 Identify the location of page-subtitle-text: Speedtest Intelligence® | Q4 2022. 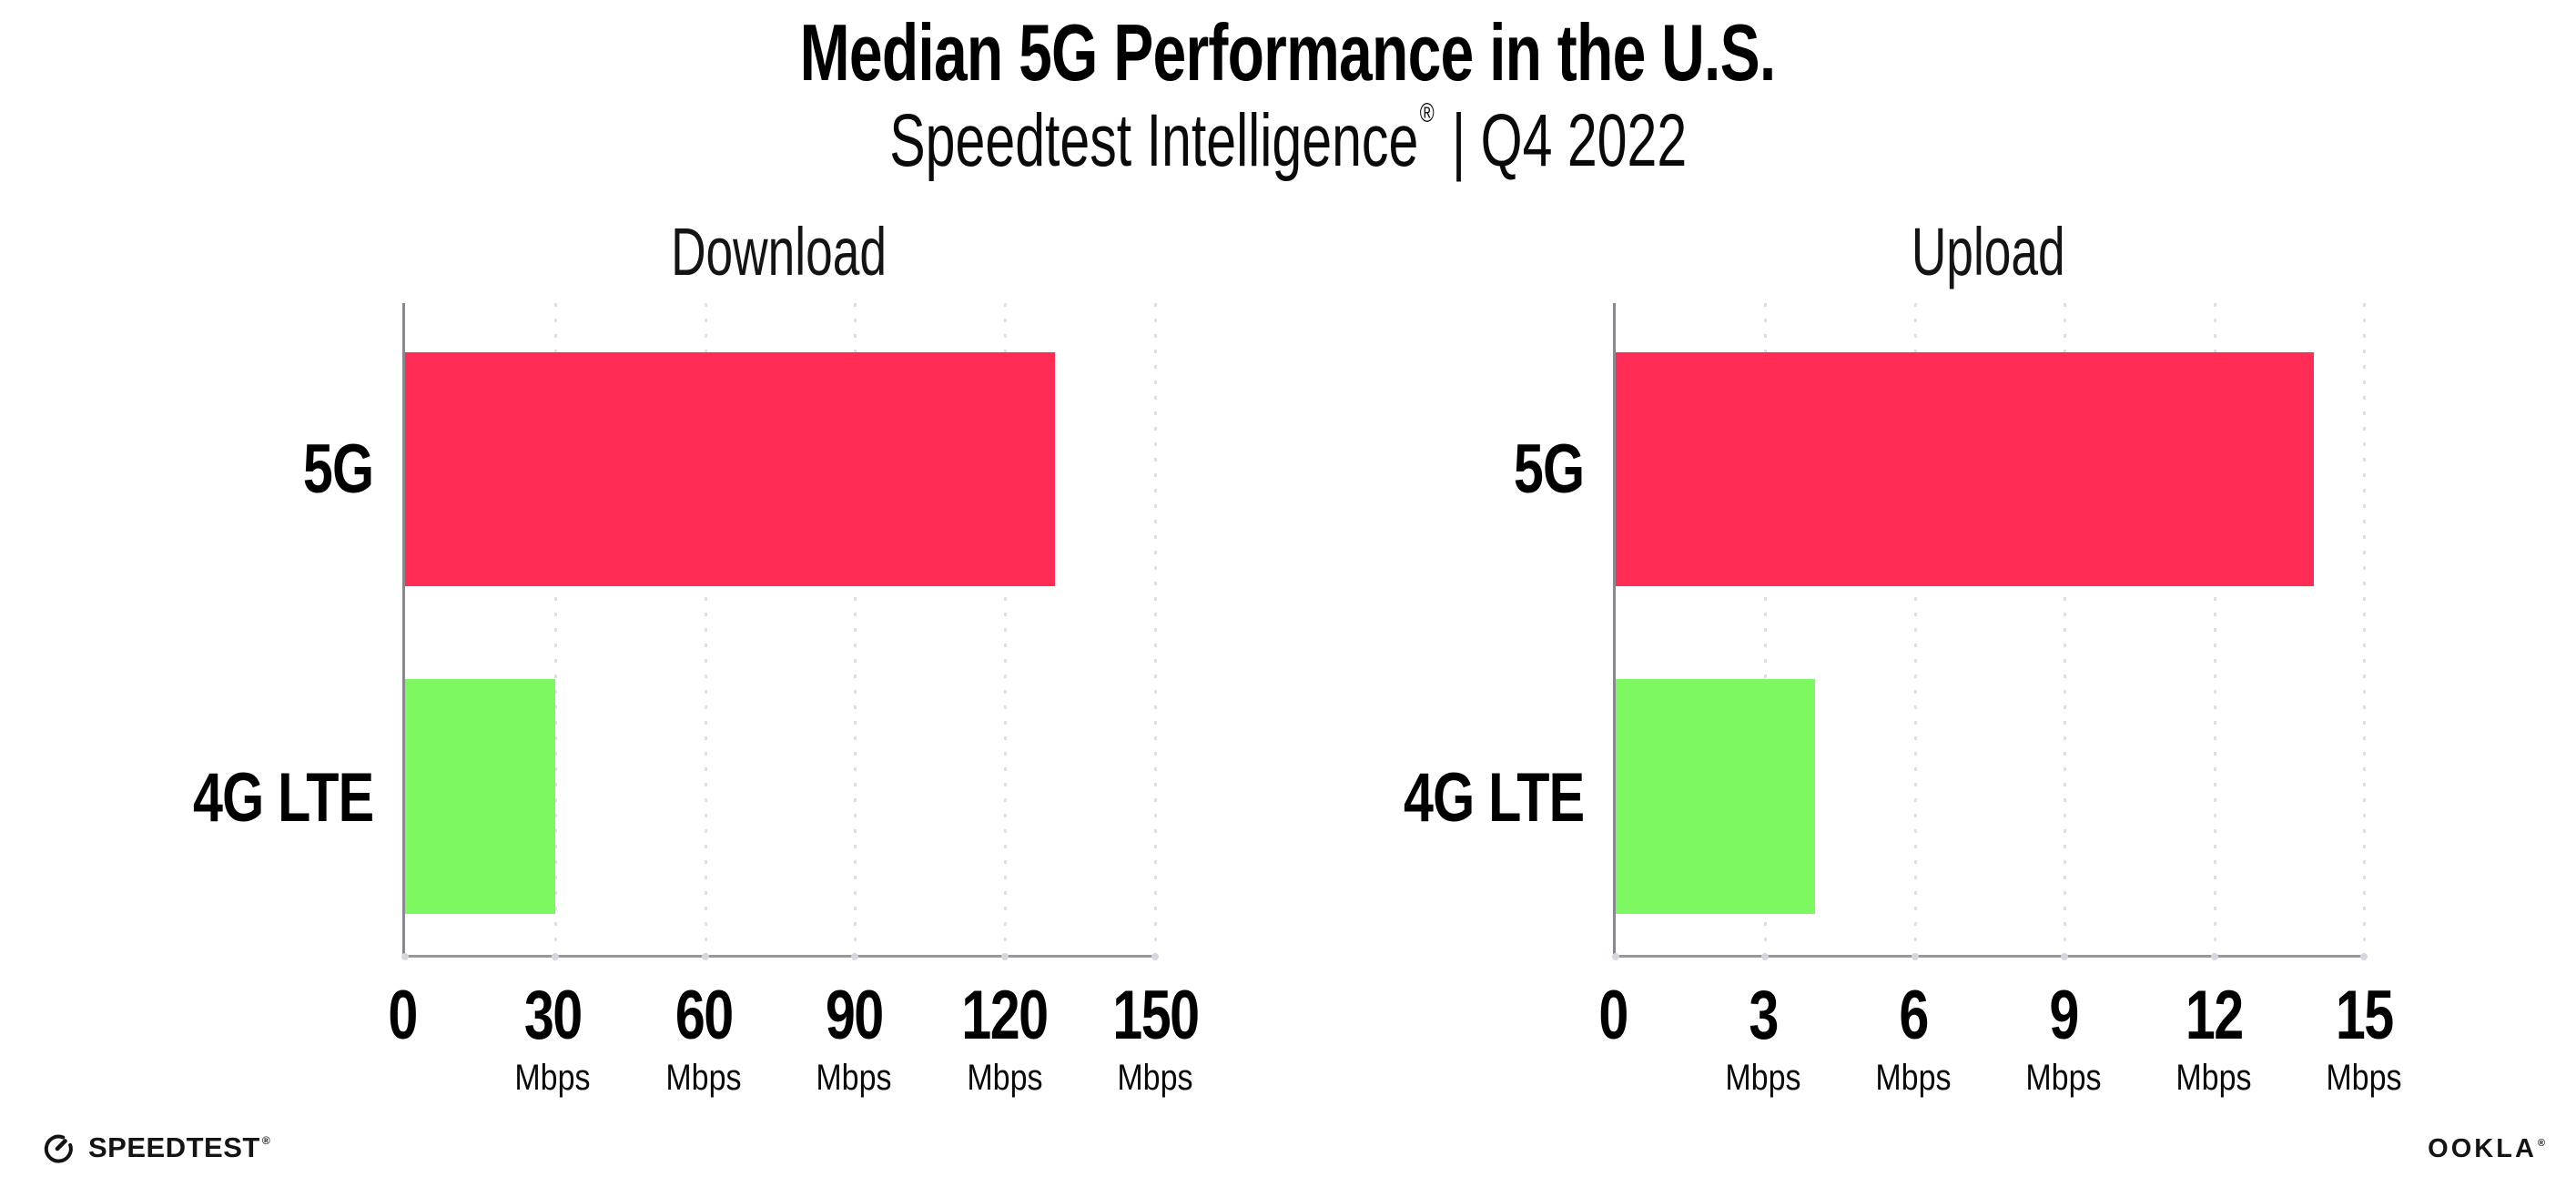
(1288, 139).